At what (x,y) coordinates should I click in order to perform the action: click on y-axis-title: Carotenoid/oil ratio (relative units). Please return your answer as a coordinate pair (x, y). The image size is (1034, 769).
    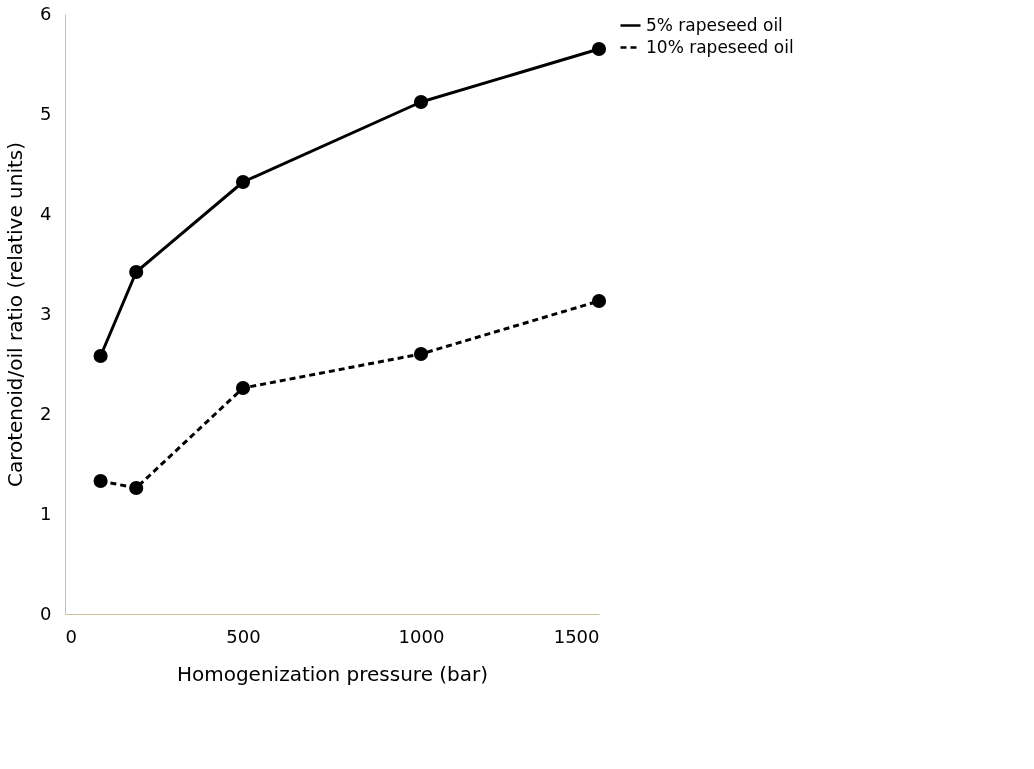
    Looking at the image, I should click on (15, 314).